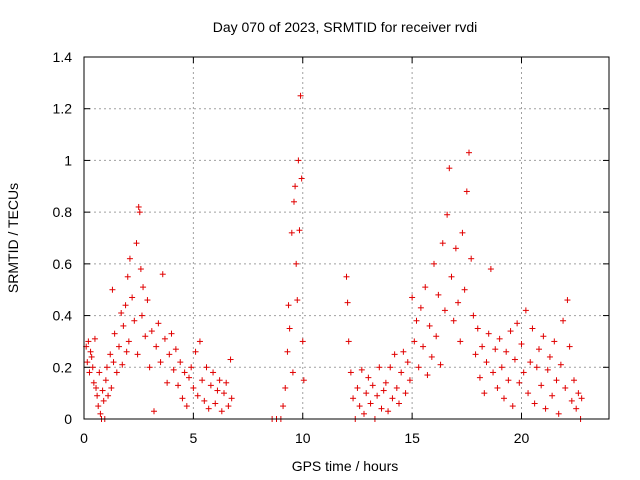 The height and width of the screenshot is (480, 640). Describe the element at coordinates (345, 466) in the screenshot. I see `x-axis-label: GPS time / hours` at that location.